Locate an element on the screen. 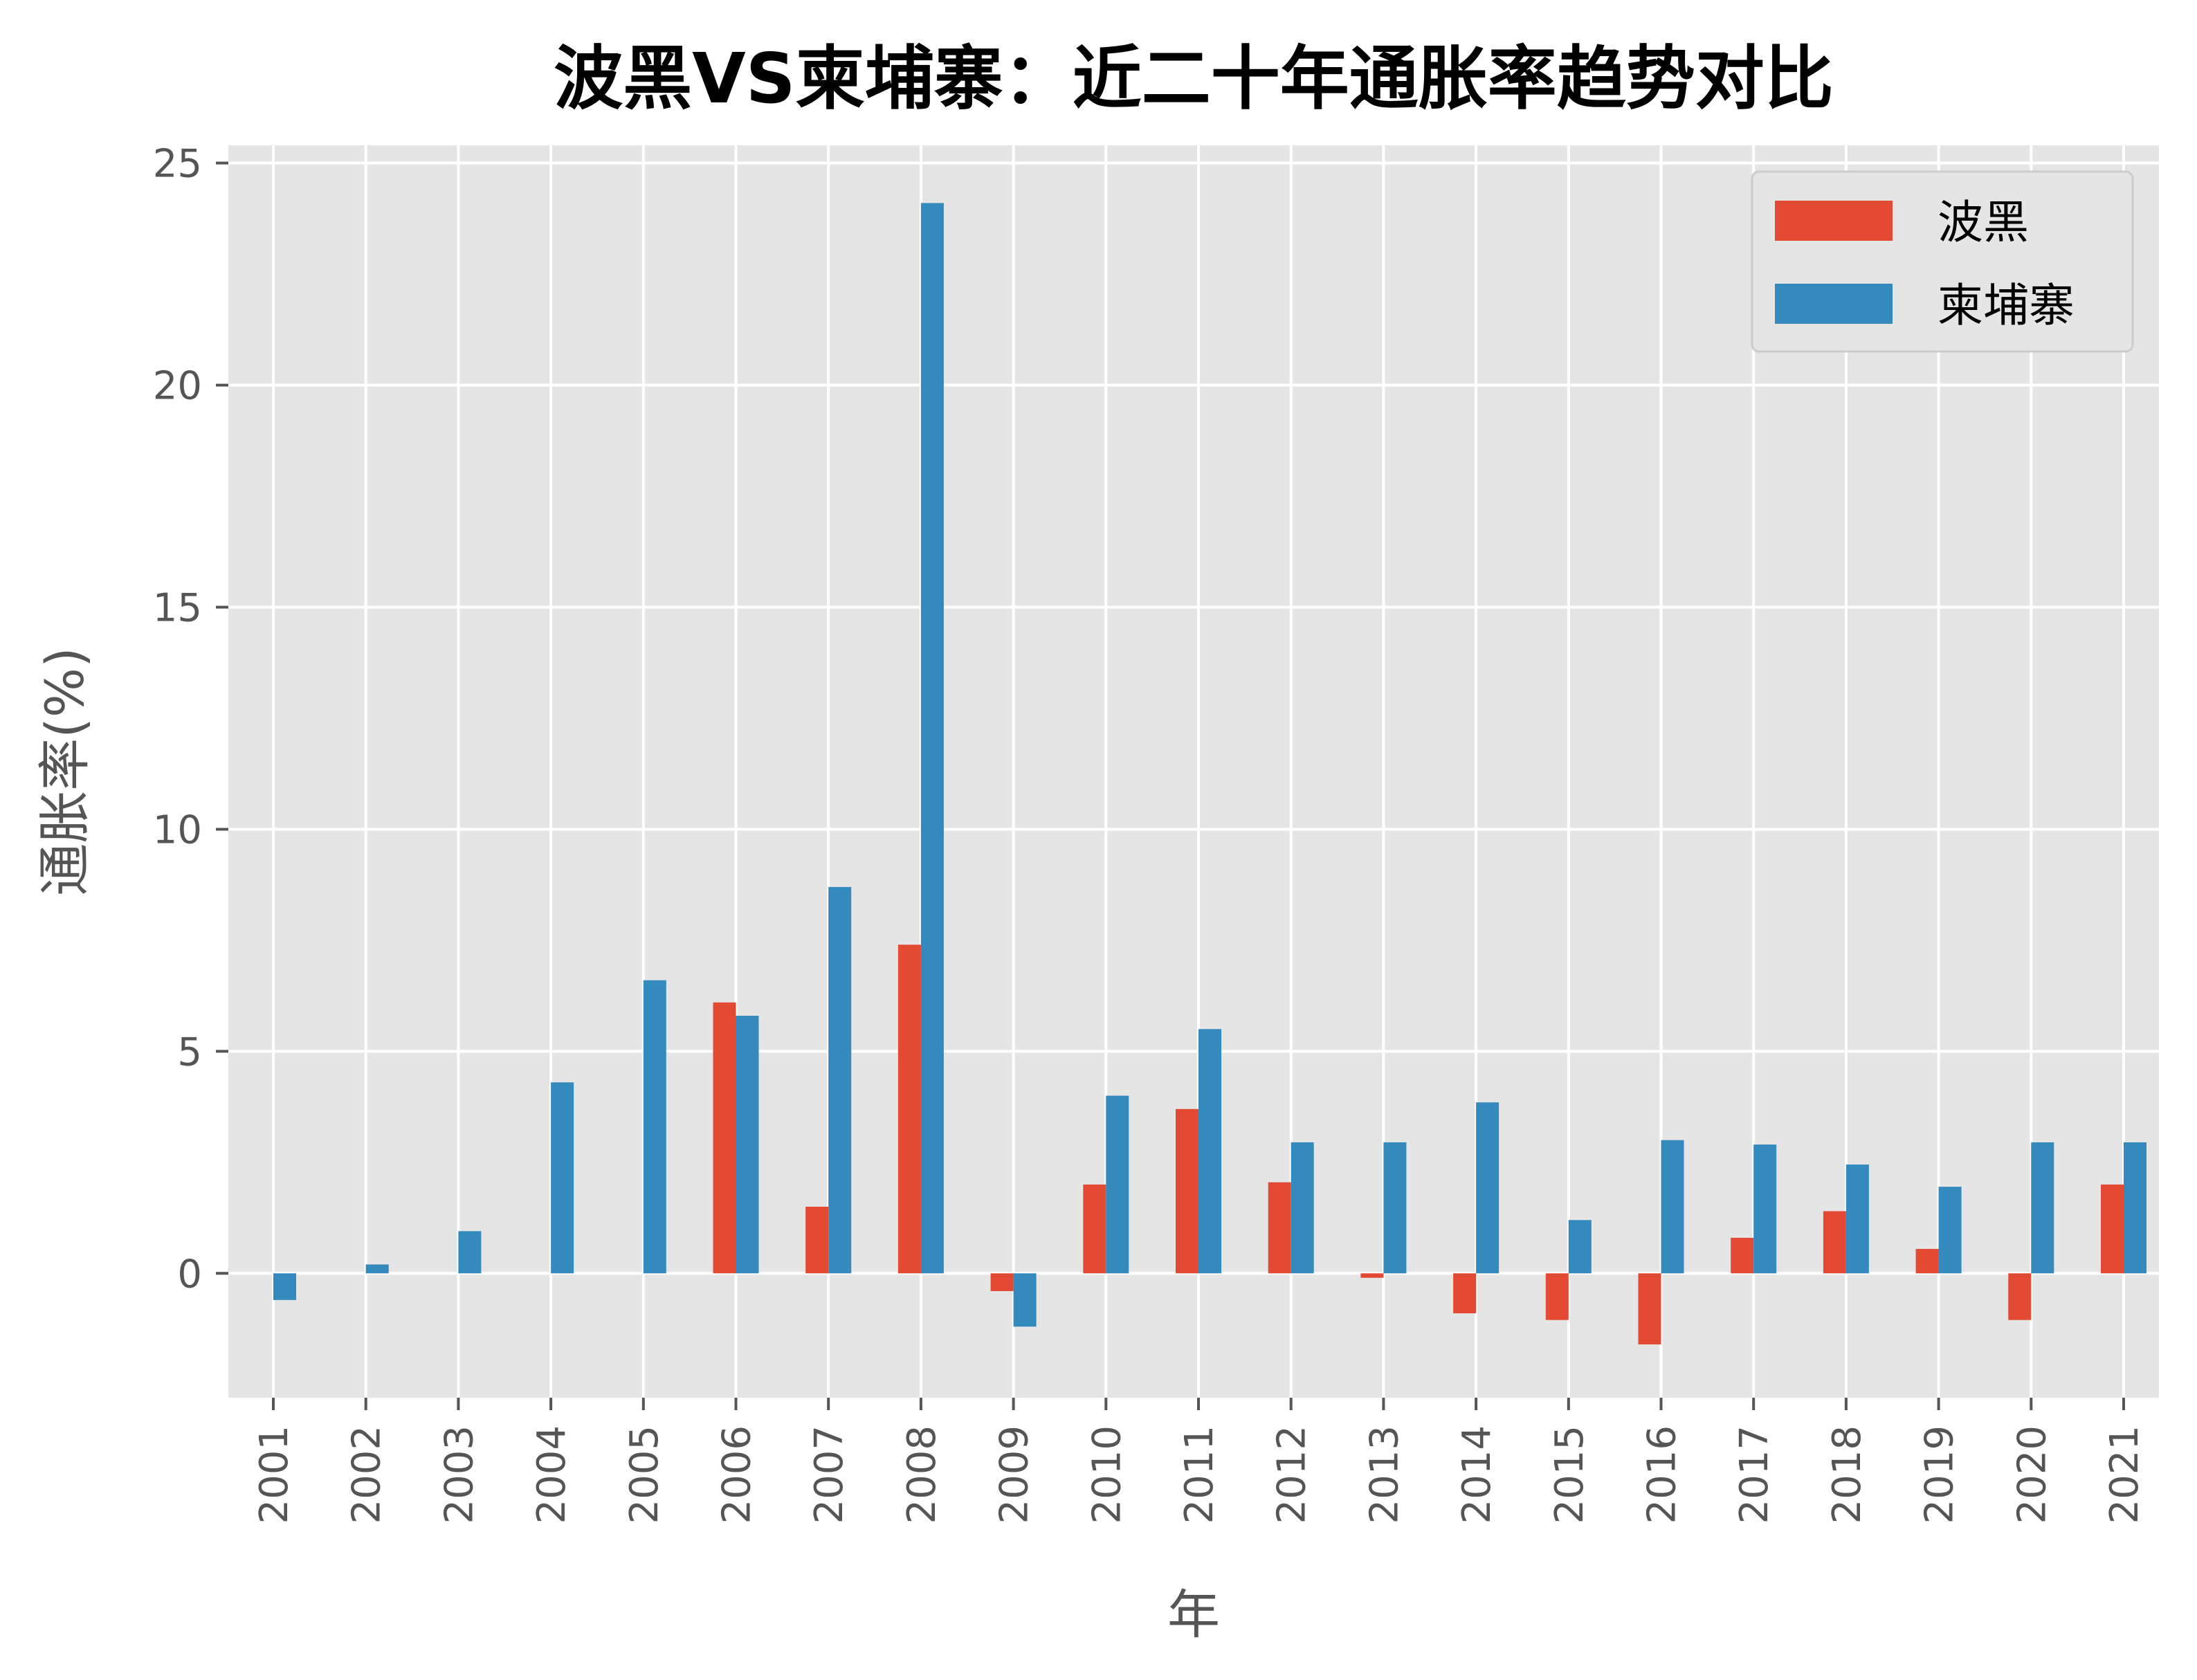 The height and width of the screenshot is (1680, 2197). x-tick-label: 2014 is located at coordinates (1477, 1474).